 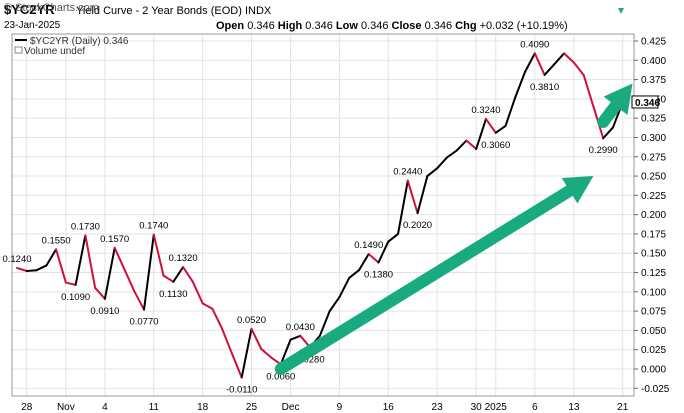 What do you see at coordinates (18, 50) in the screenshot?
I see `volume-icon` at bounding box center [18, 50].